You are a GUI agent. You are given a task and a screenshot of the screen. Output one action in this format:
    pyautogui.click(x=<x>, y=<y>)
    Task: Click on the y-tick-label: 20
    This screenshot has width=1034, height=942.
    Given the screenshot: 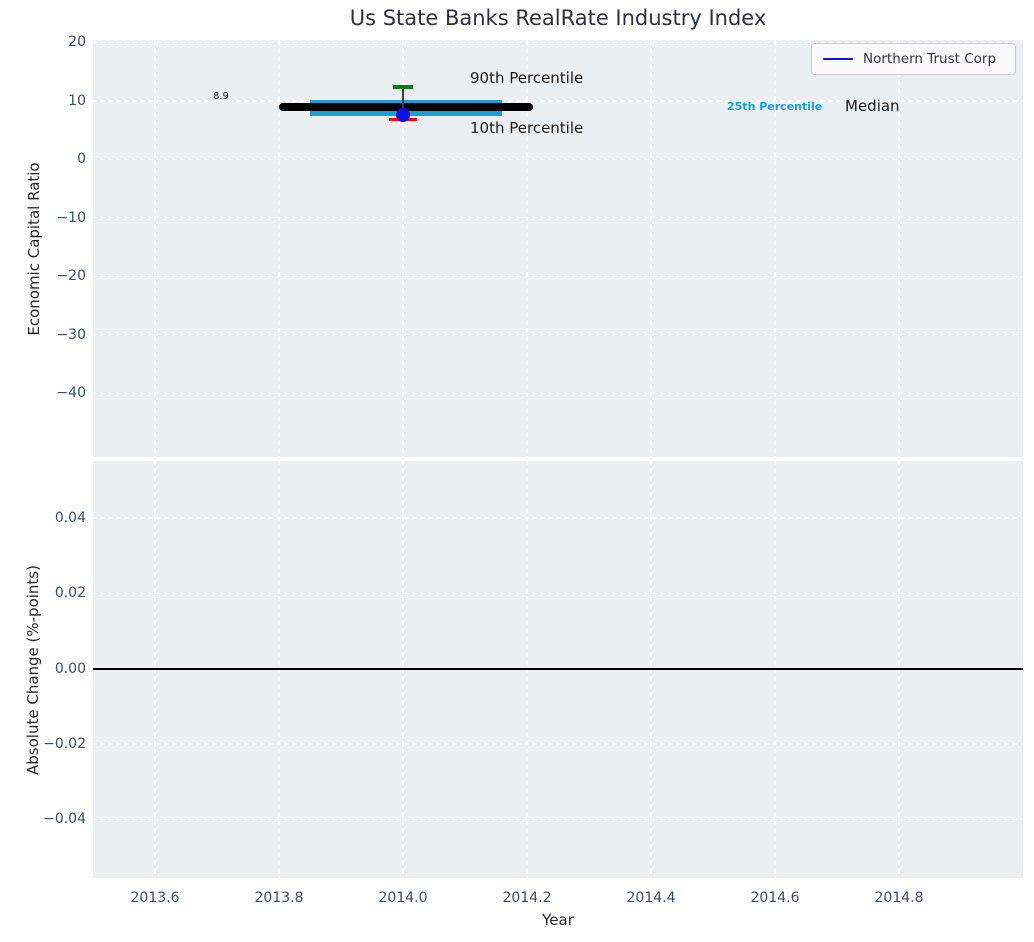 What is the action you would take?
    pyautogui.click(x=77, y=42)
    